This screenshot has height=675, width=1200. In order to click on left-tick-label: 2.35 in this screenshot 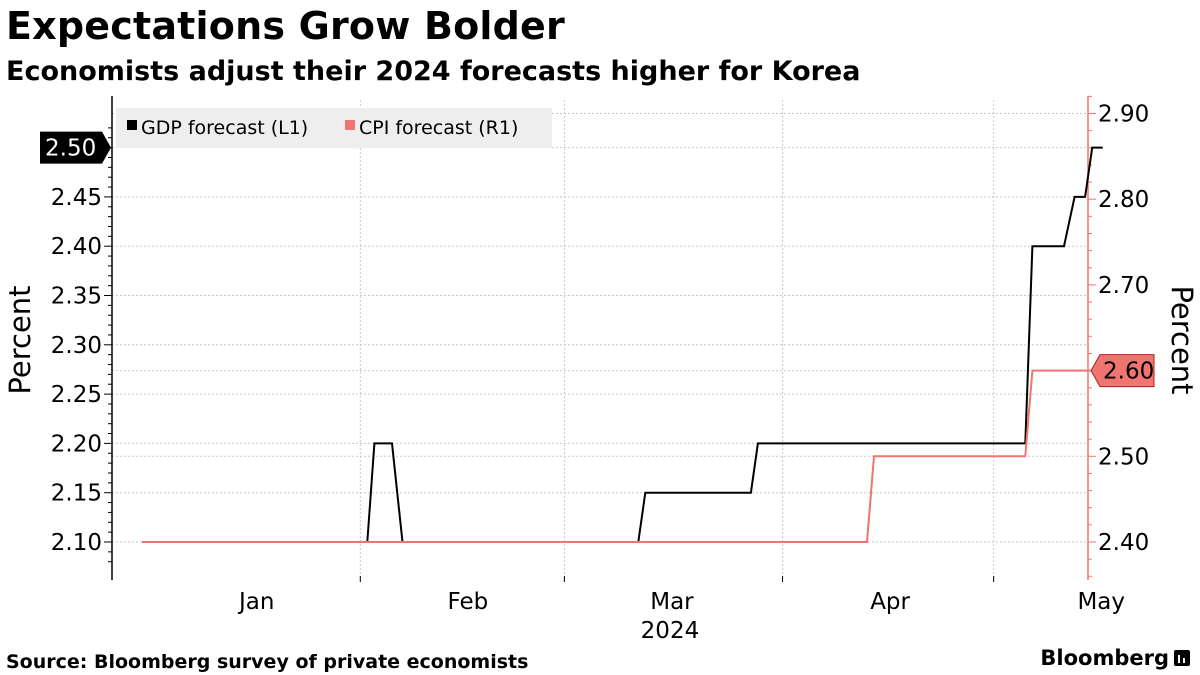, I will do `click(76, 297)`.